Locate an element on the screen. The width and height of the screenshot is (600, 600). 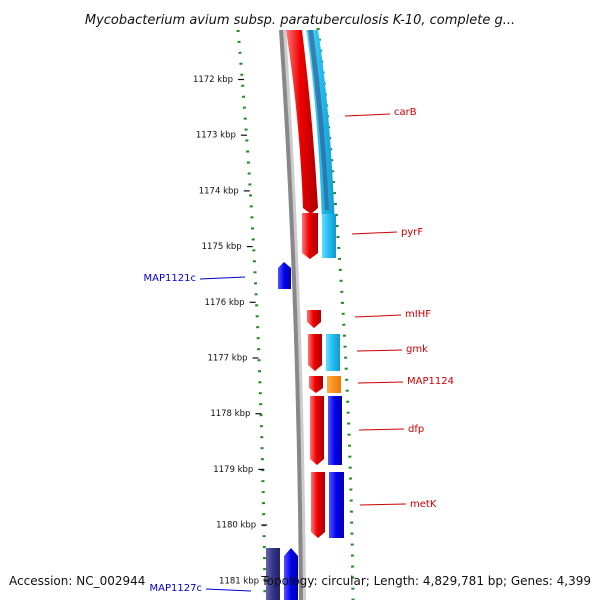
gene-label-leader-metK is located at coordinates (383, 504).